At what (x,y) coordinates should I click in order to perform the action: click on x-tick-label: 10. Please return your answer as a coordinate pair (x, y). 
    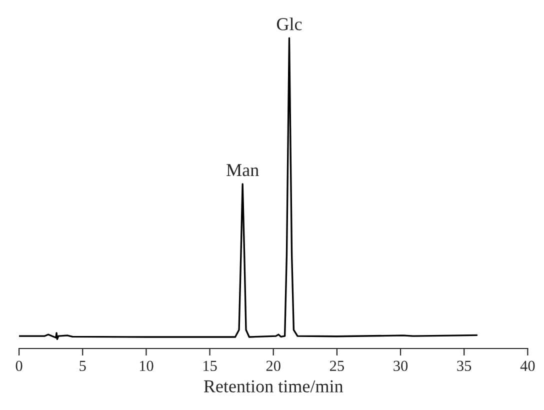
    Looking at the image, I should click on (147, 366).